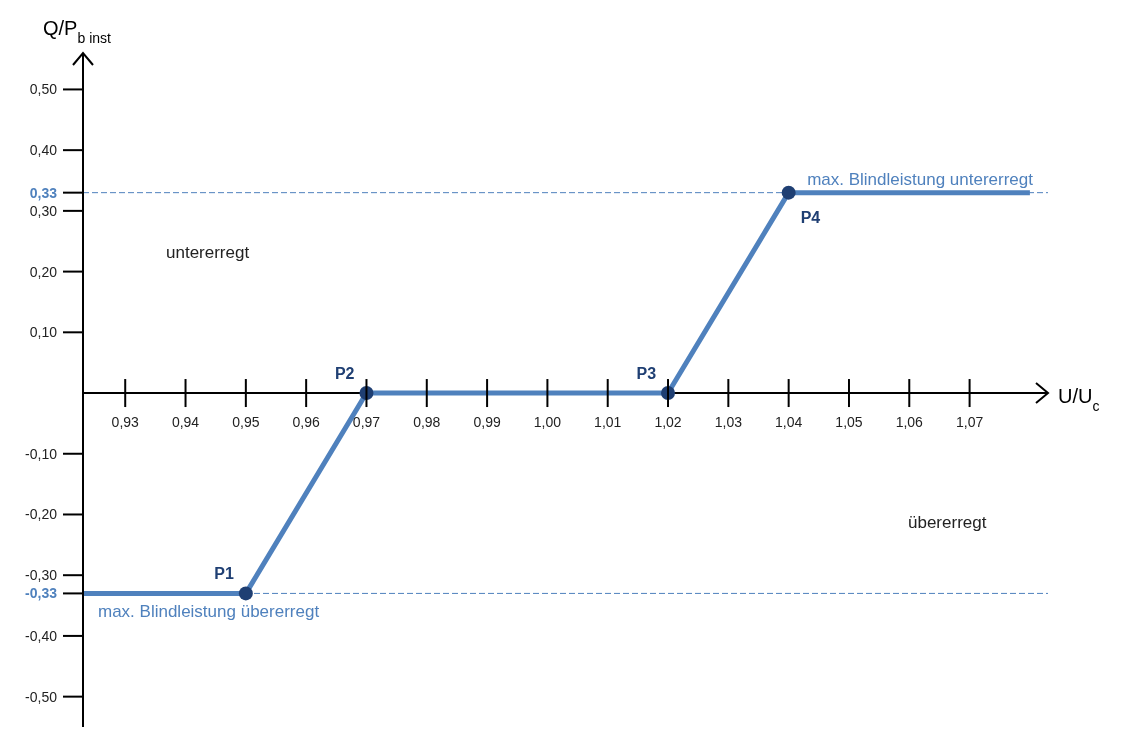 Image resolution: width=1134 pixels, height=742 pixels. I want to click on x-axis-title: U/U$_{c}$, so click(1079, 400).